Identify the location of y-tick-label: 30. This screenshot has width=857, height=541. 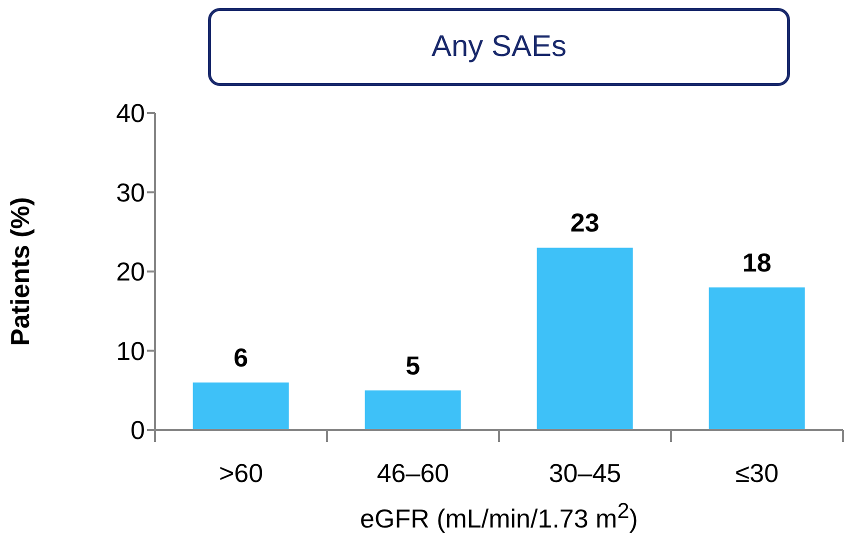
(130, 192).